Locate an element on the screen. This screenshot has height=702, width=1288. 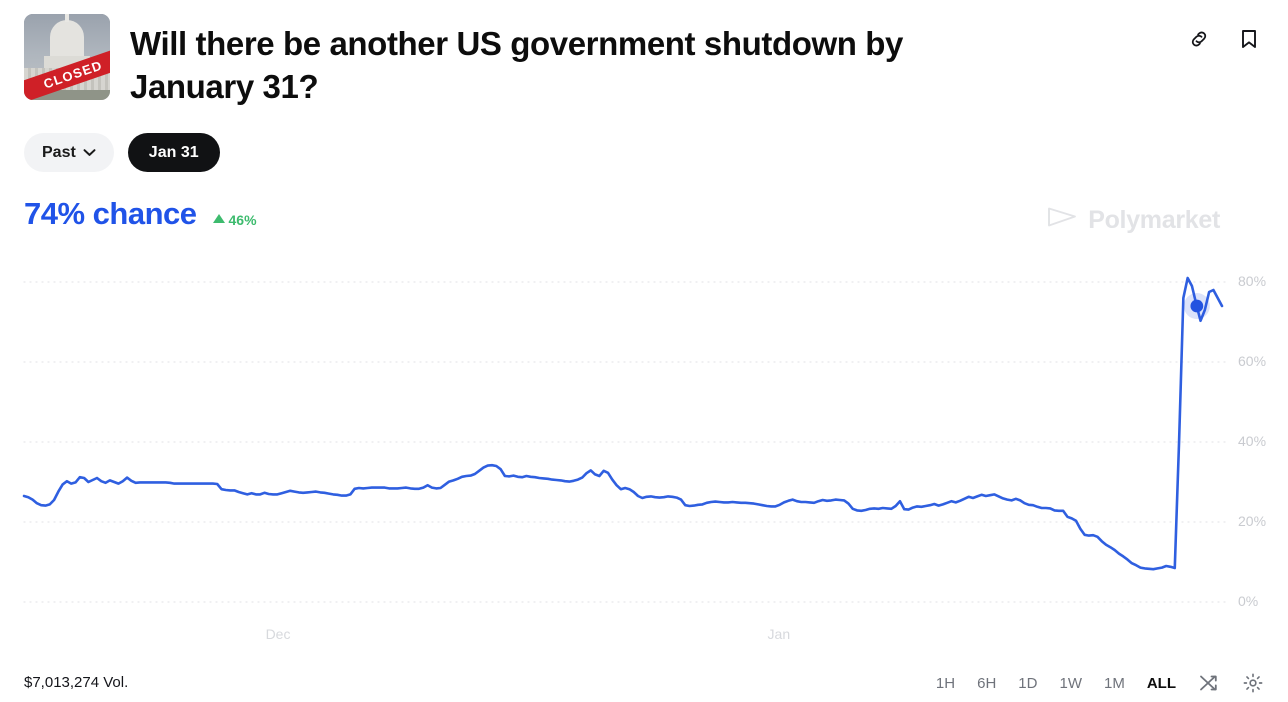
time-range-6h: 6H is located at coordinates (987, 683).